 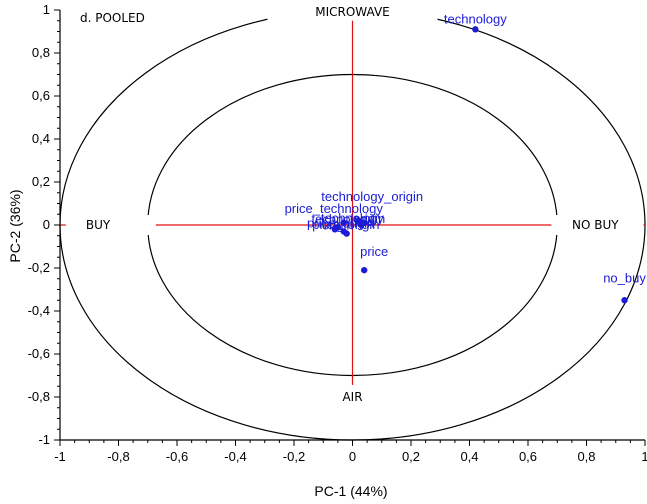 I want to click on x-tick-label: -0,6, so click(x=177, y=456).